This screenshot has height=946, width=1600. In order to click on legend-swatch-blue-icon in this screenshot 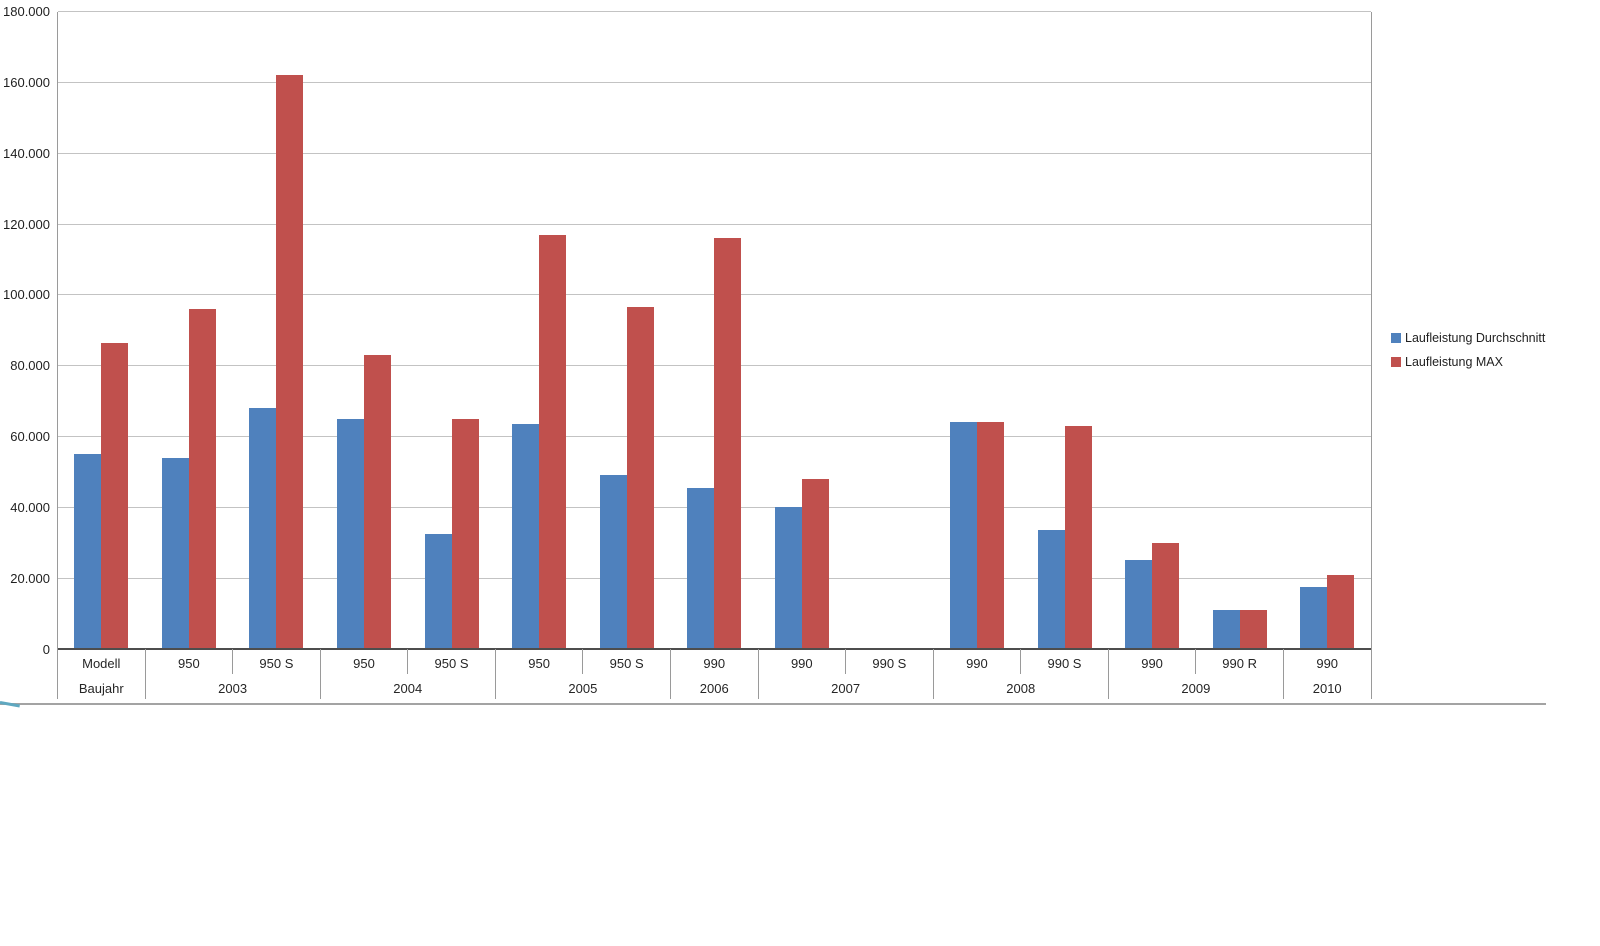, I will do `click(1396, 338)`.